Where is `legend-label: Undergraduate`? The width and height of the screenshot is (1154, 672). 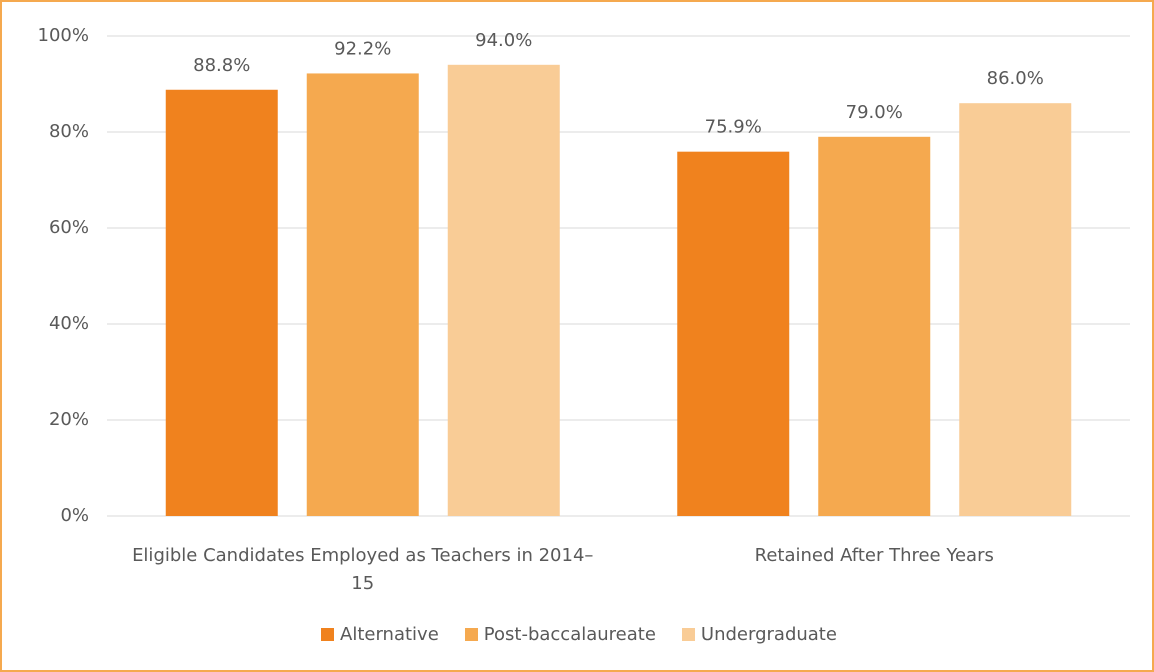
legend-label: Undergraduate is located at coordinates (768, 634).